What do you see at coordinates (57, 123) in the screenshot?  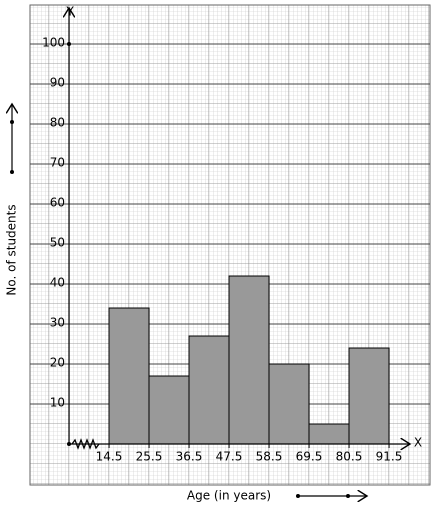 I see `y-tick-label: 80` at bounding box center [57, 123].